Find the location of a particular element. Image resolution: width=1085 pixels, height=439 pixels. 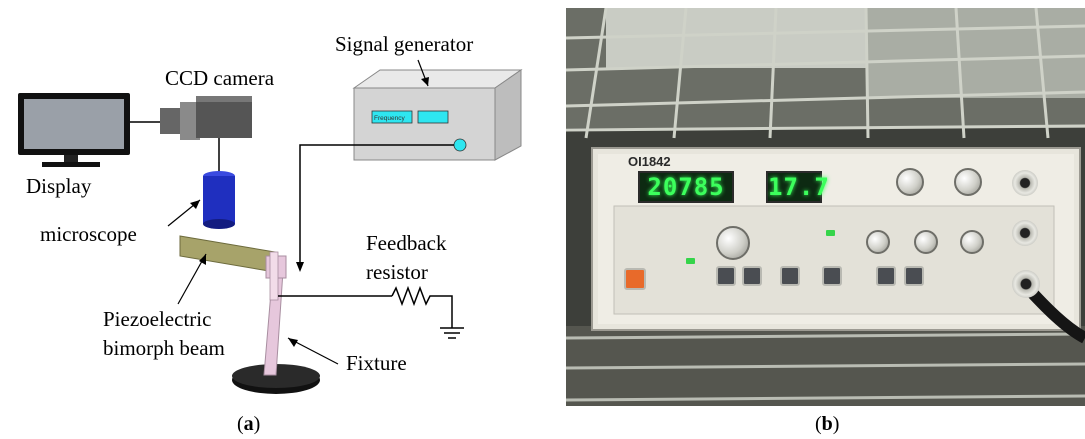

output-jack-bottom is located at coordinates (1026, 284).